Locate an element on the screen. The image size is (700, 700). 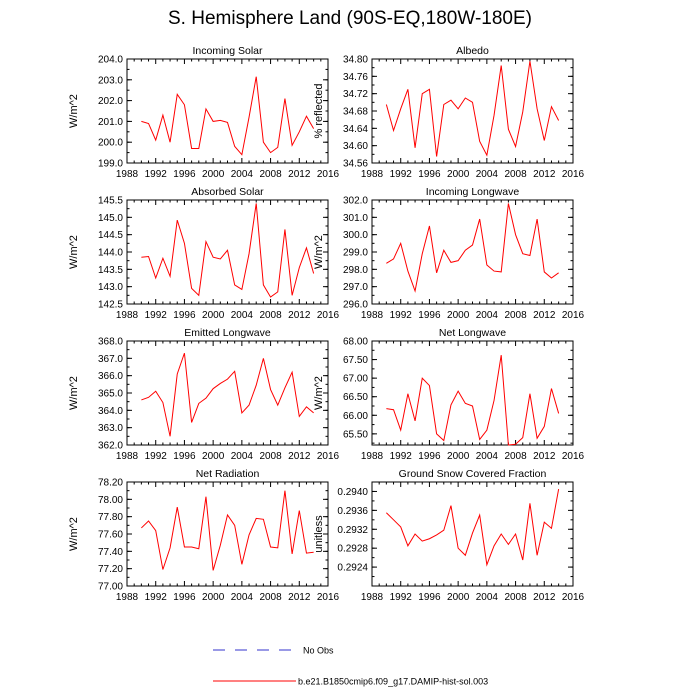
y-tick-label: 77.80 is located at coordinates (110, 517).